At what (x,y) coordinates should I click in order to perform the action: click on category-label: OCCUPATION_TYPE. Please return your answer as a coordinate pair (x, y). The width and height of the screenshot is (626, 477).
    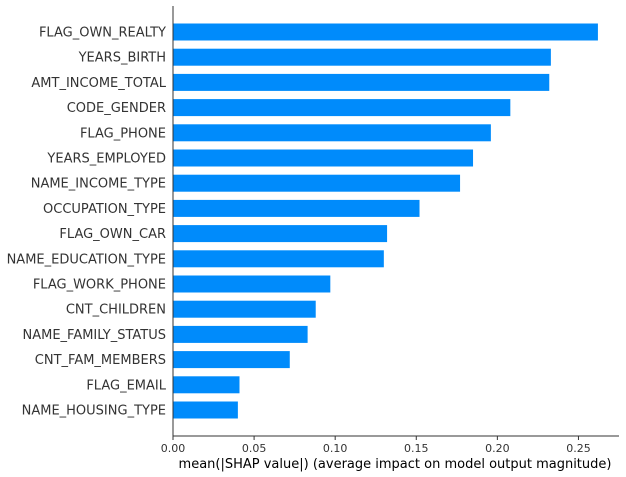
    Looking at the image, I should click on (104, 209).